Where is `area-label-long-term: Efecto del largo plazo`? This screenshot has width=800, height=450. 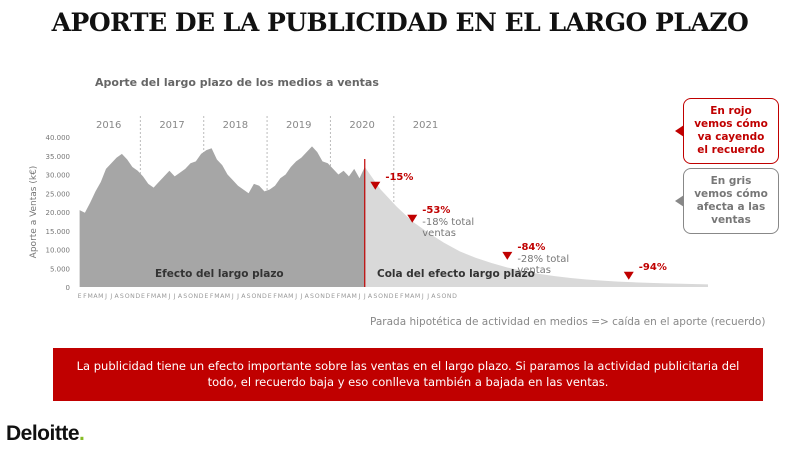 area-label-long-term: Efecto del largo plazo is located at coordinates (219, 274).